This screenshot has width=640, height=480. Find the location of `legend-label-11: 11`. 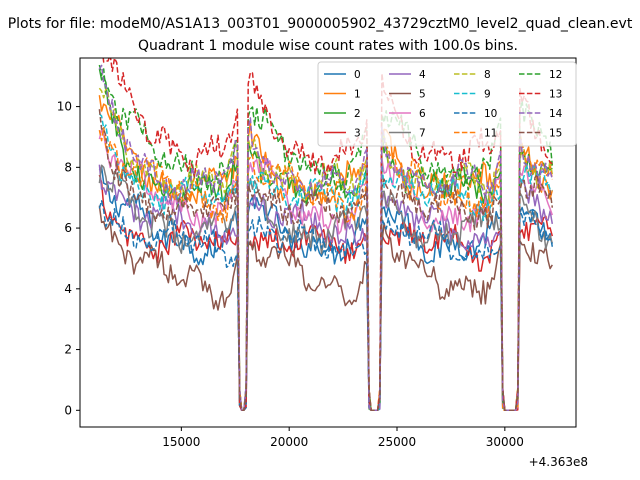

legend-label-11: 11 is located at coordinates (490, 134).